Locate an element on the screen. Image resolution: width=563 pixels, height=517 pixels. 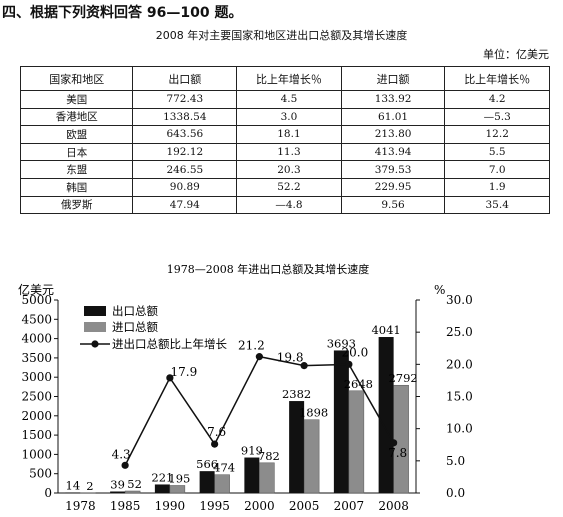
import-value-label: 2648 is located at coordinates (358, 384).